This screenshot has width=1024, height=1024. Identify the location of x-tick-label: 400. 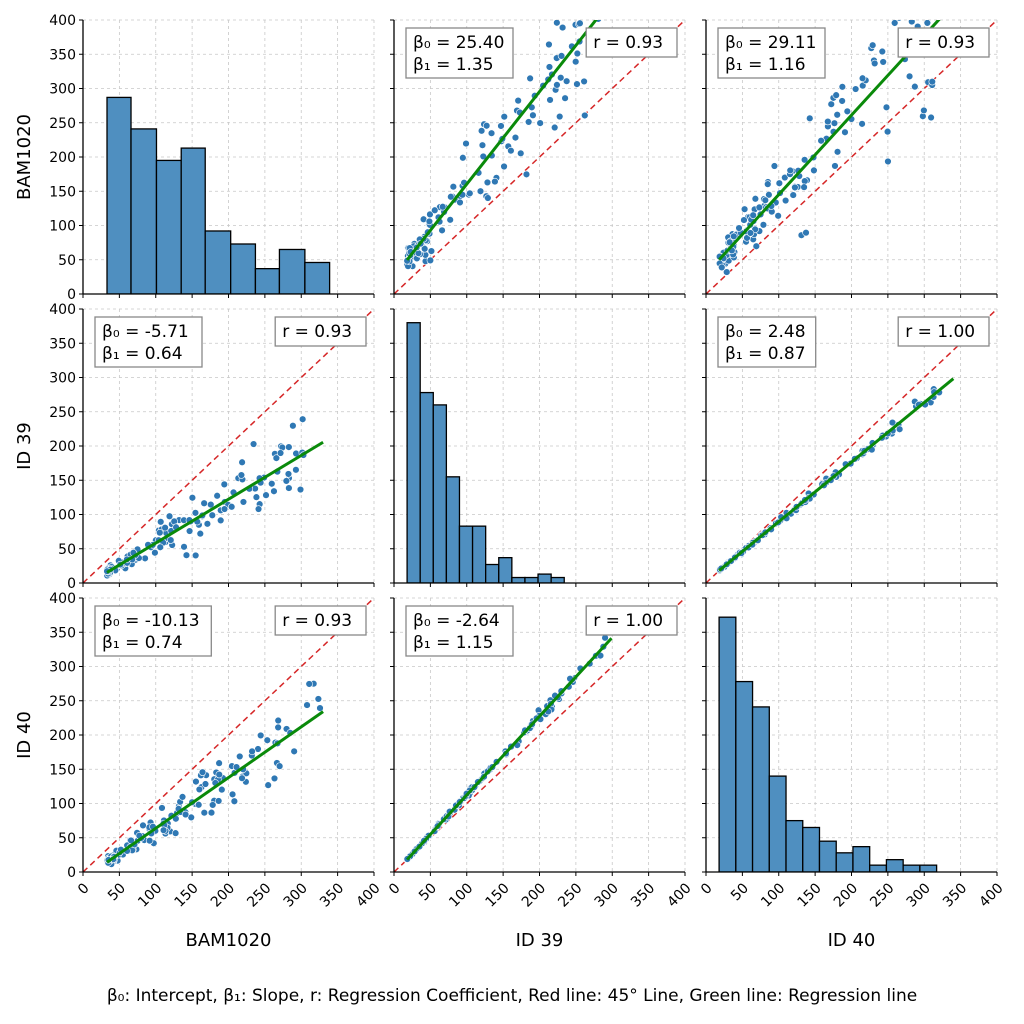
(991, 895).